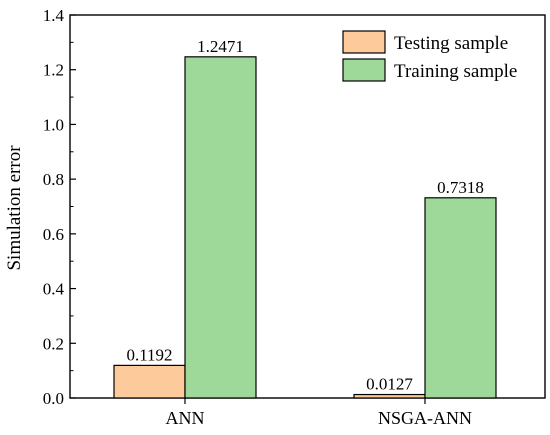  Describe the element at coordinates (451, 43) in the screenshot. I see `legend-label: Testing sample` at that location.